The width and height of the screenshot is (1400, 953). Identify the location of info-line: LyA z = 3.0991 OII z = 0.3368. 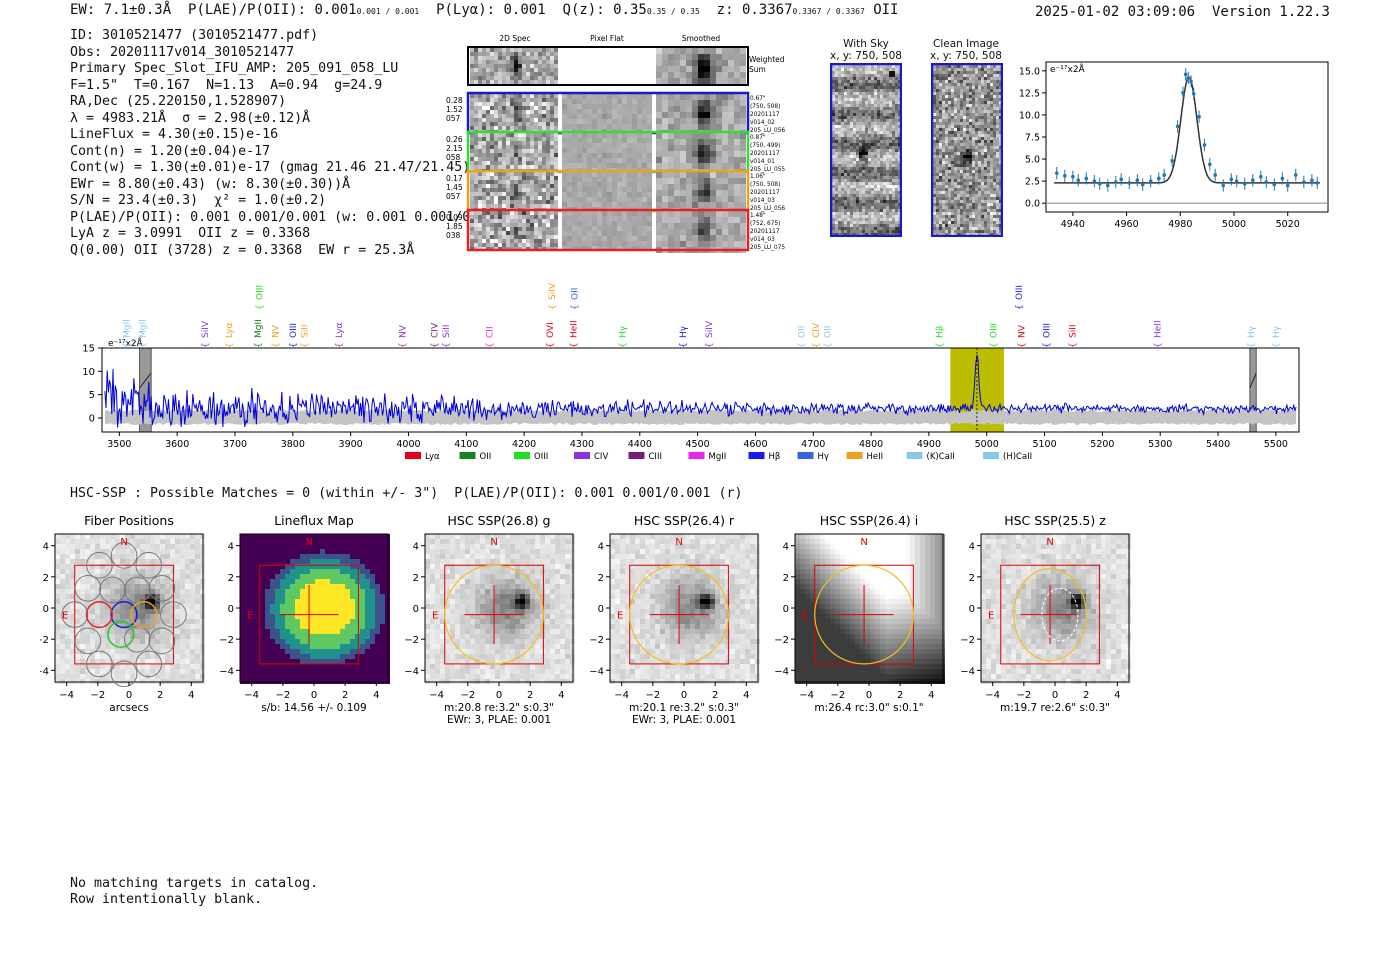
(190, 233).